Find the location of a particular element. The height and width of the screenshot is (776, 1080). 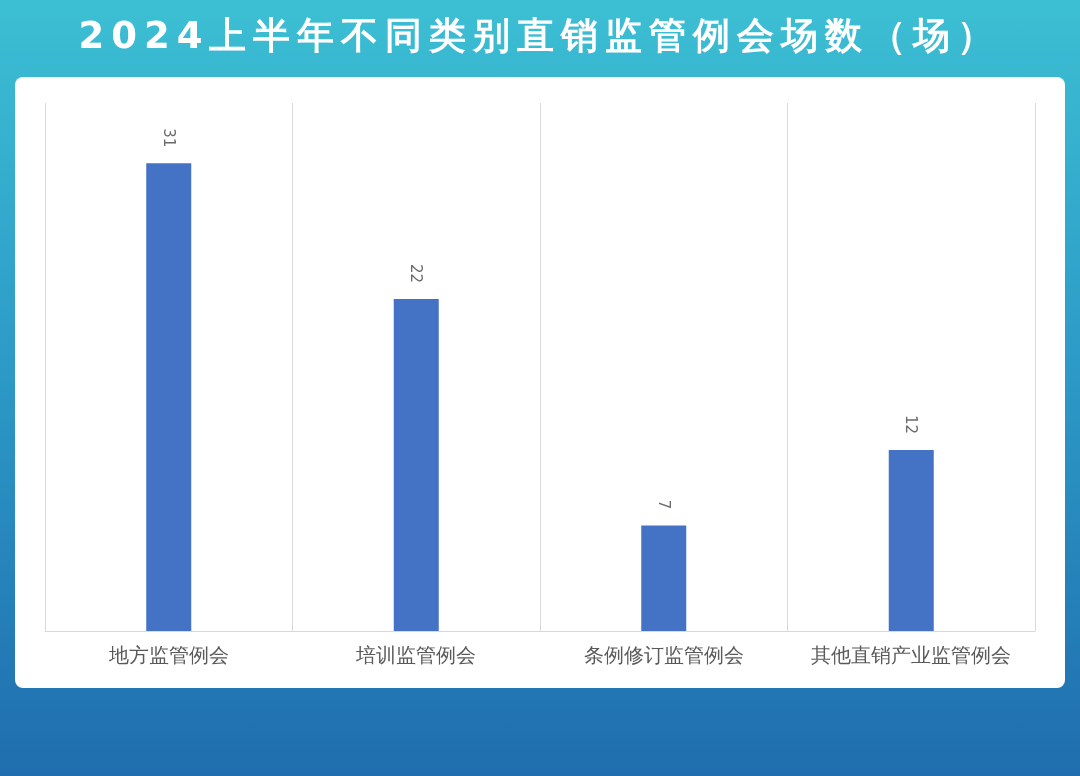

chart-title: 2024上半年不同类别直销监管例会场数（场） is located at coordinates (540, 36).